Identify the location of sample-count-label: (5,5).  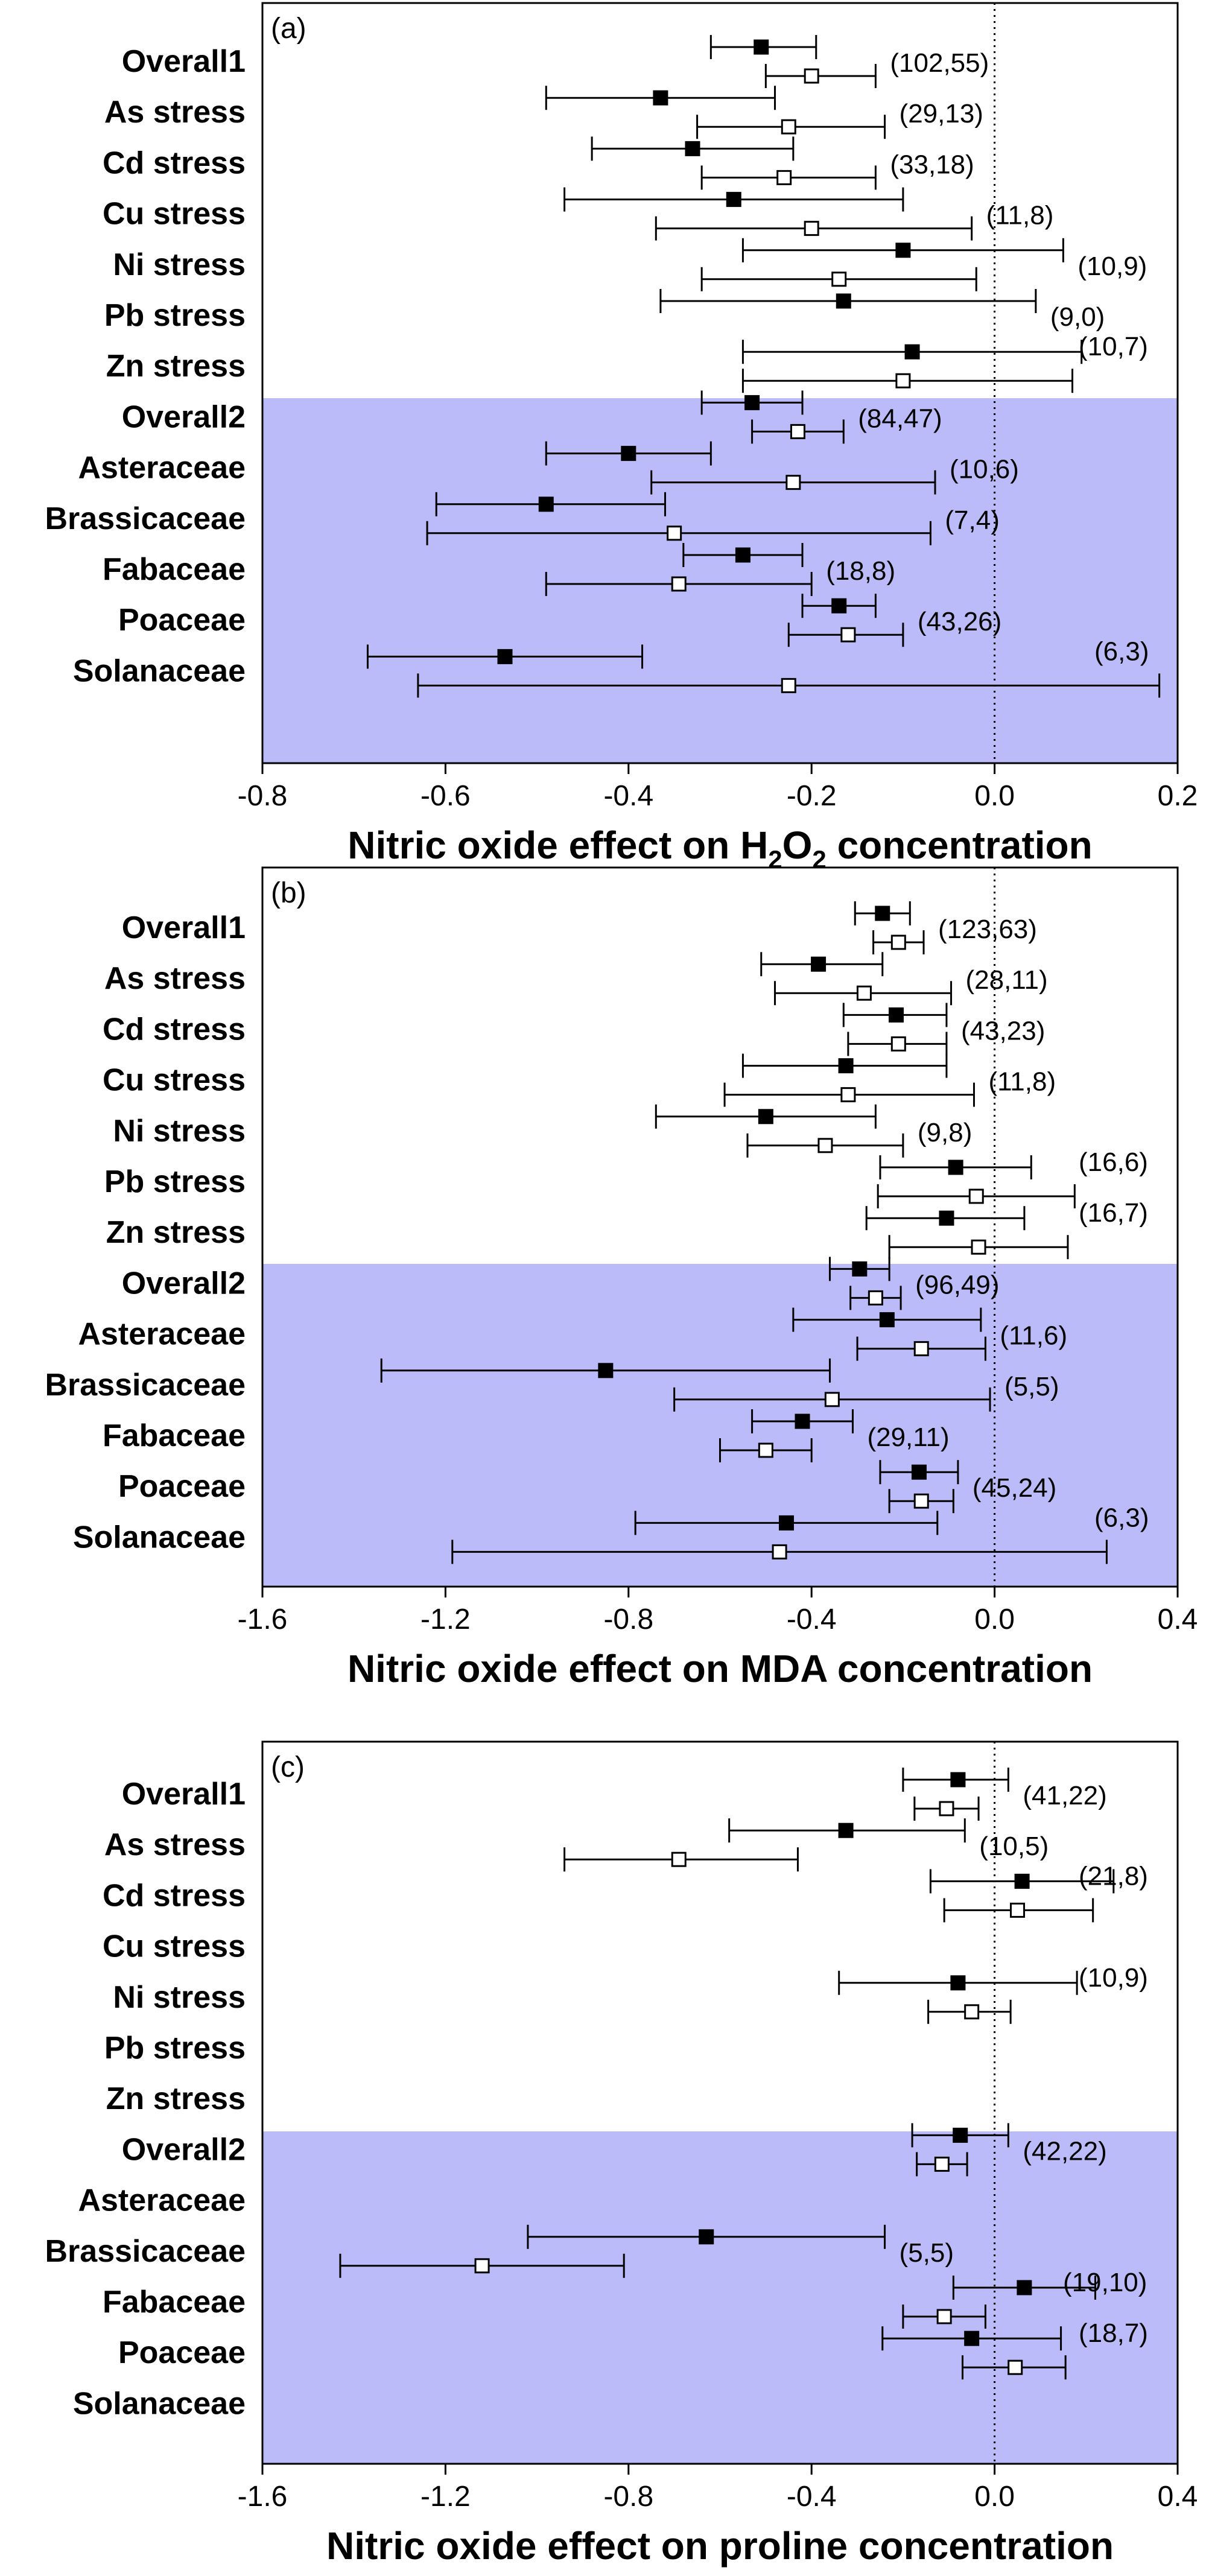
(1031, 1386).